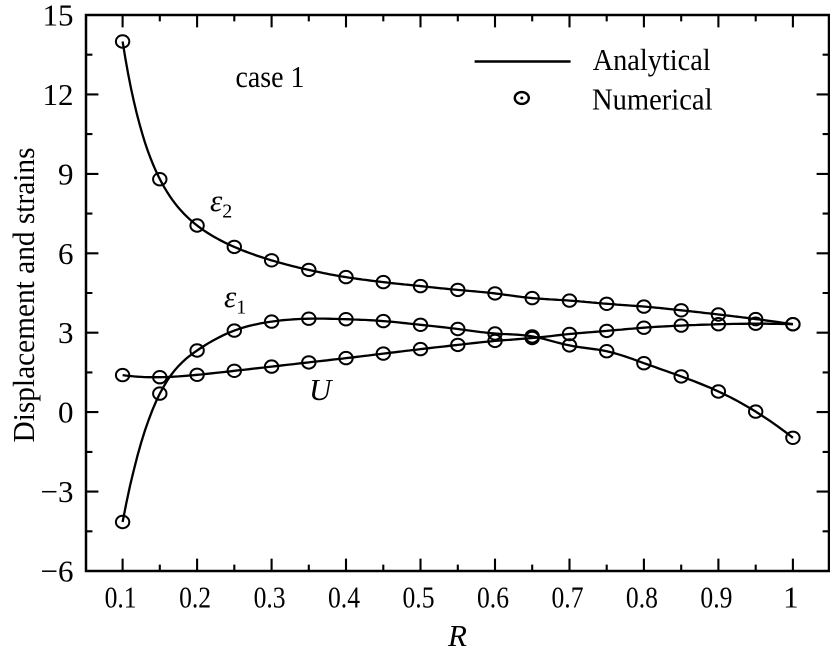  I want to click on svg-text: 0.4, so click(344, 597).